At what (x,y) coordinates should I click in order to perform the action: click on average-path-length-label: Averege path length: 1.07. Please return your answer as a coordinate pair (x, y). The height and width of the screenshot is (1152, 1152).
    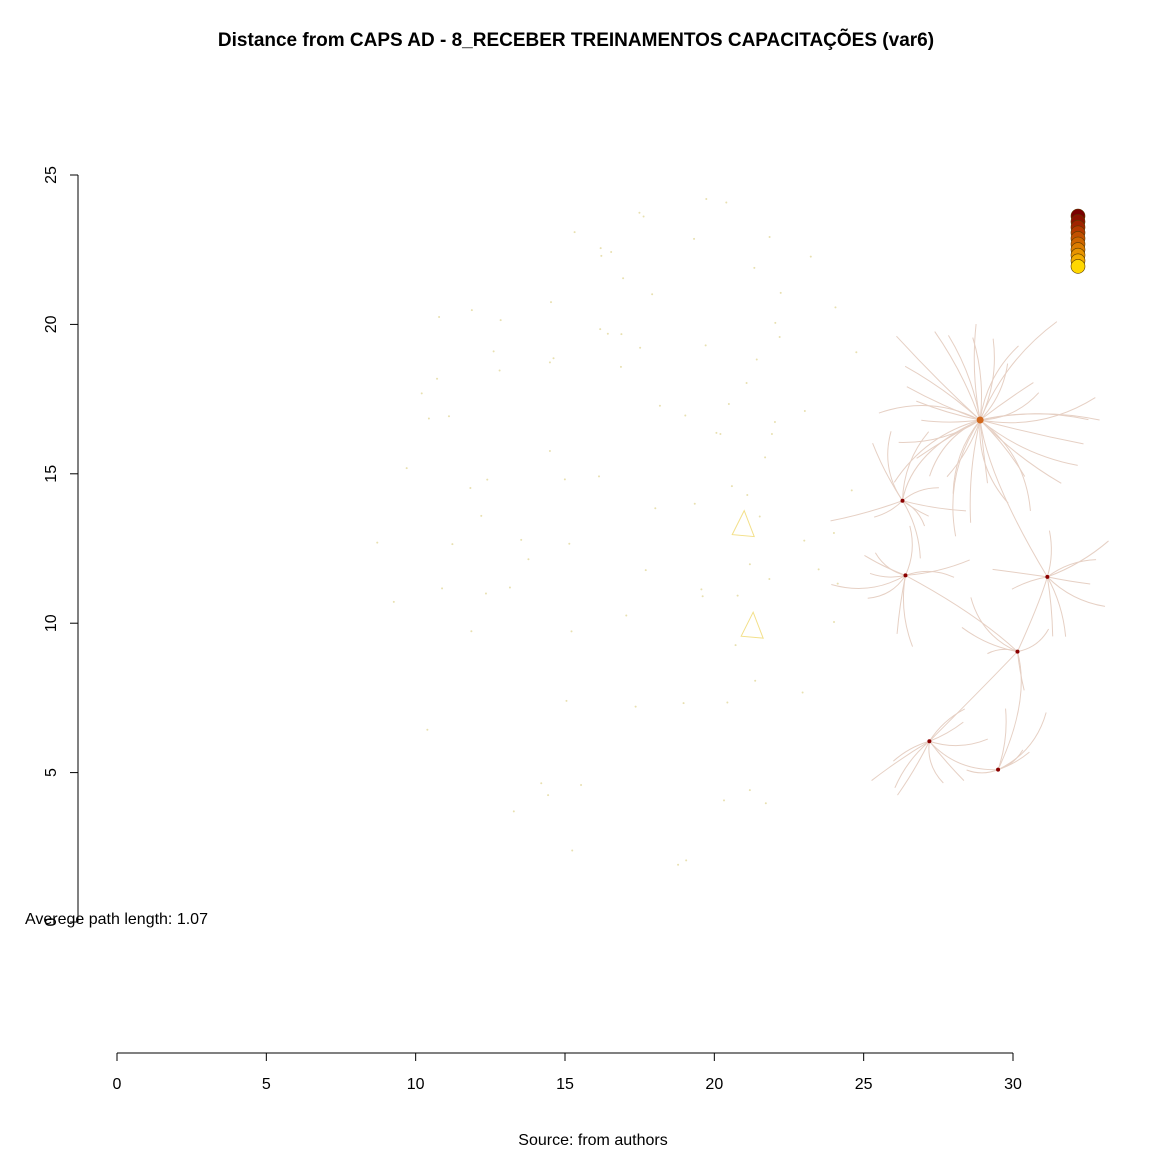
    Looking at the image, I should click on (116, 919).